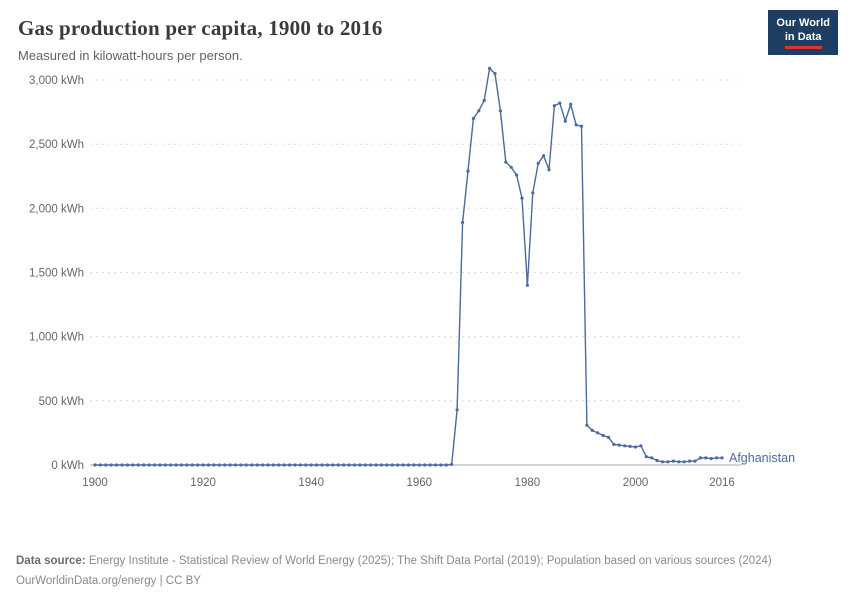 Image resolution: width=850 pixels, height=600 pixels. What do you see at coordinates (51, 560) in the screenshot?
I see `data-source-label: Data source:` at bounding box center [51, 560].